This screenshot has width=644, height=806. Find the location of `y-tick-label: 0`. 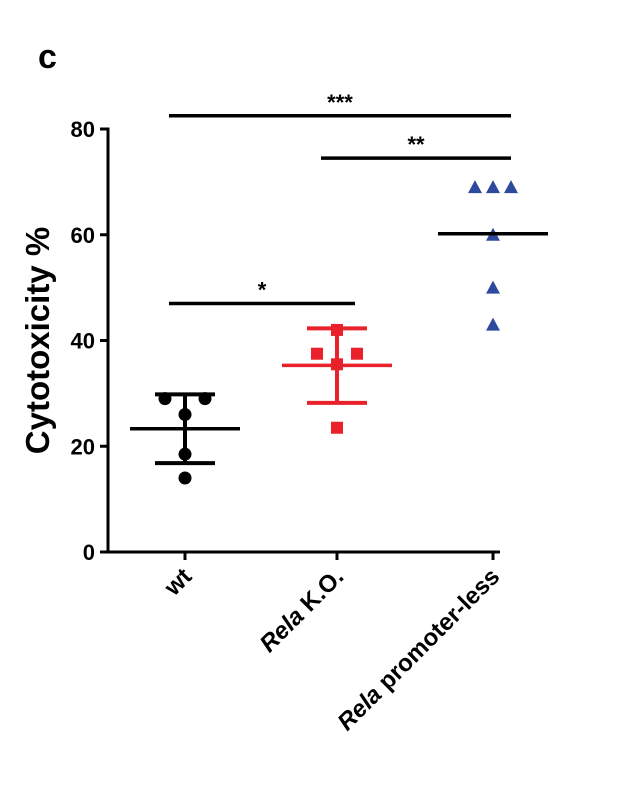

y-tick-label: 0 is located at coordinates (89, 552).